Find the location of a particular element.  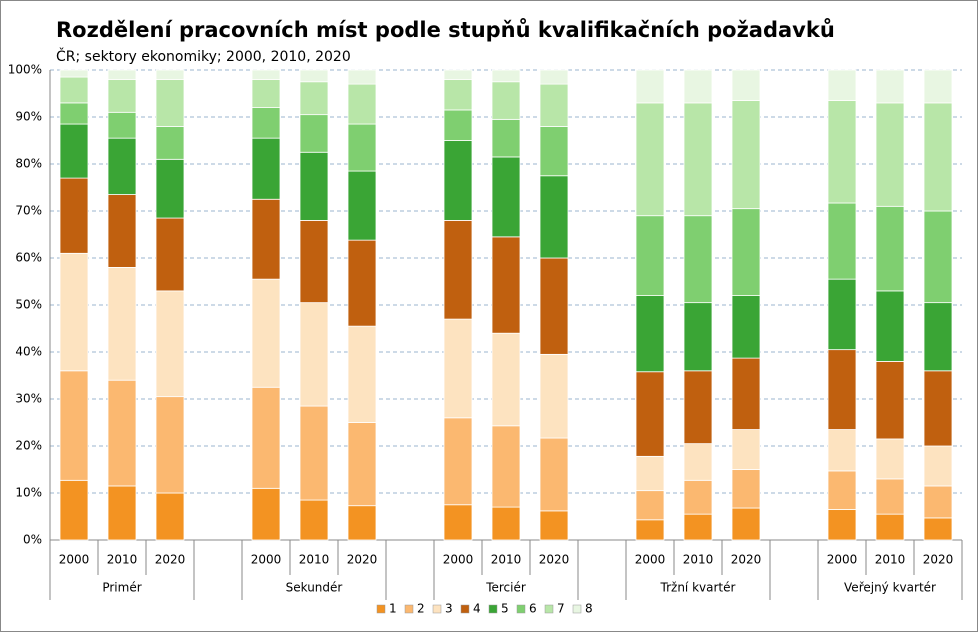

group-label: Veřejný kvartér is located at coordinates (890, 588).